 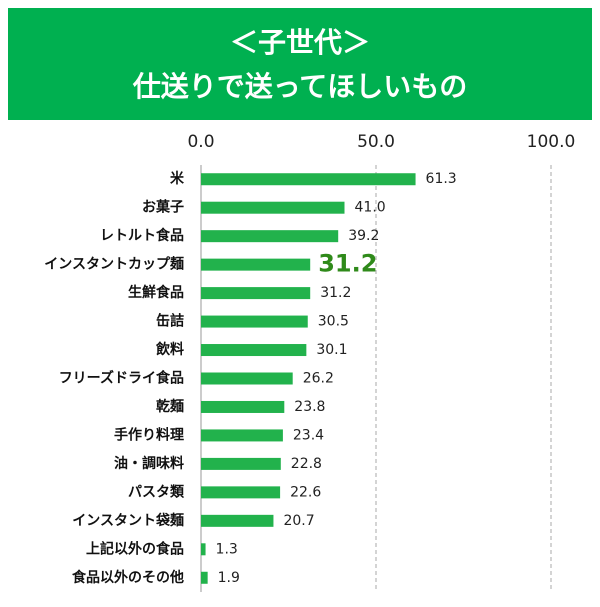 I want to click on value-label: 30.1, so click(x=331, y=350).